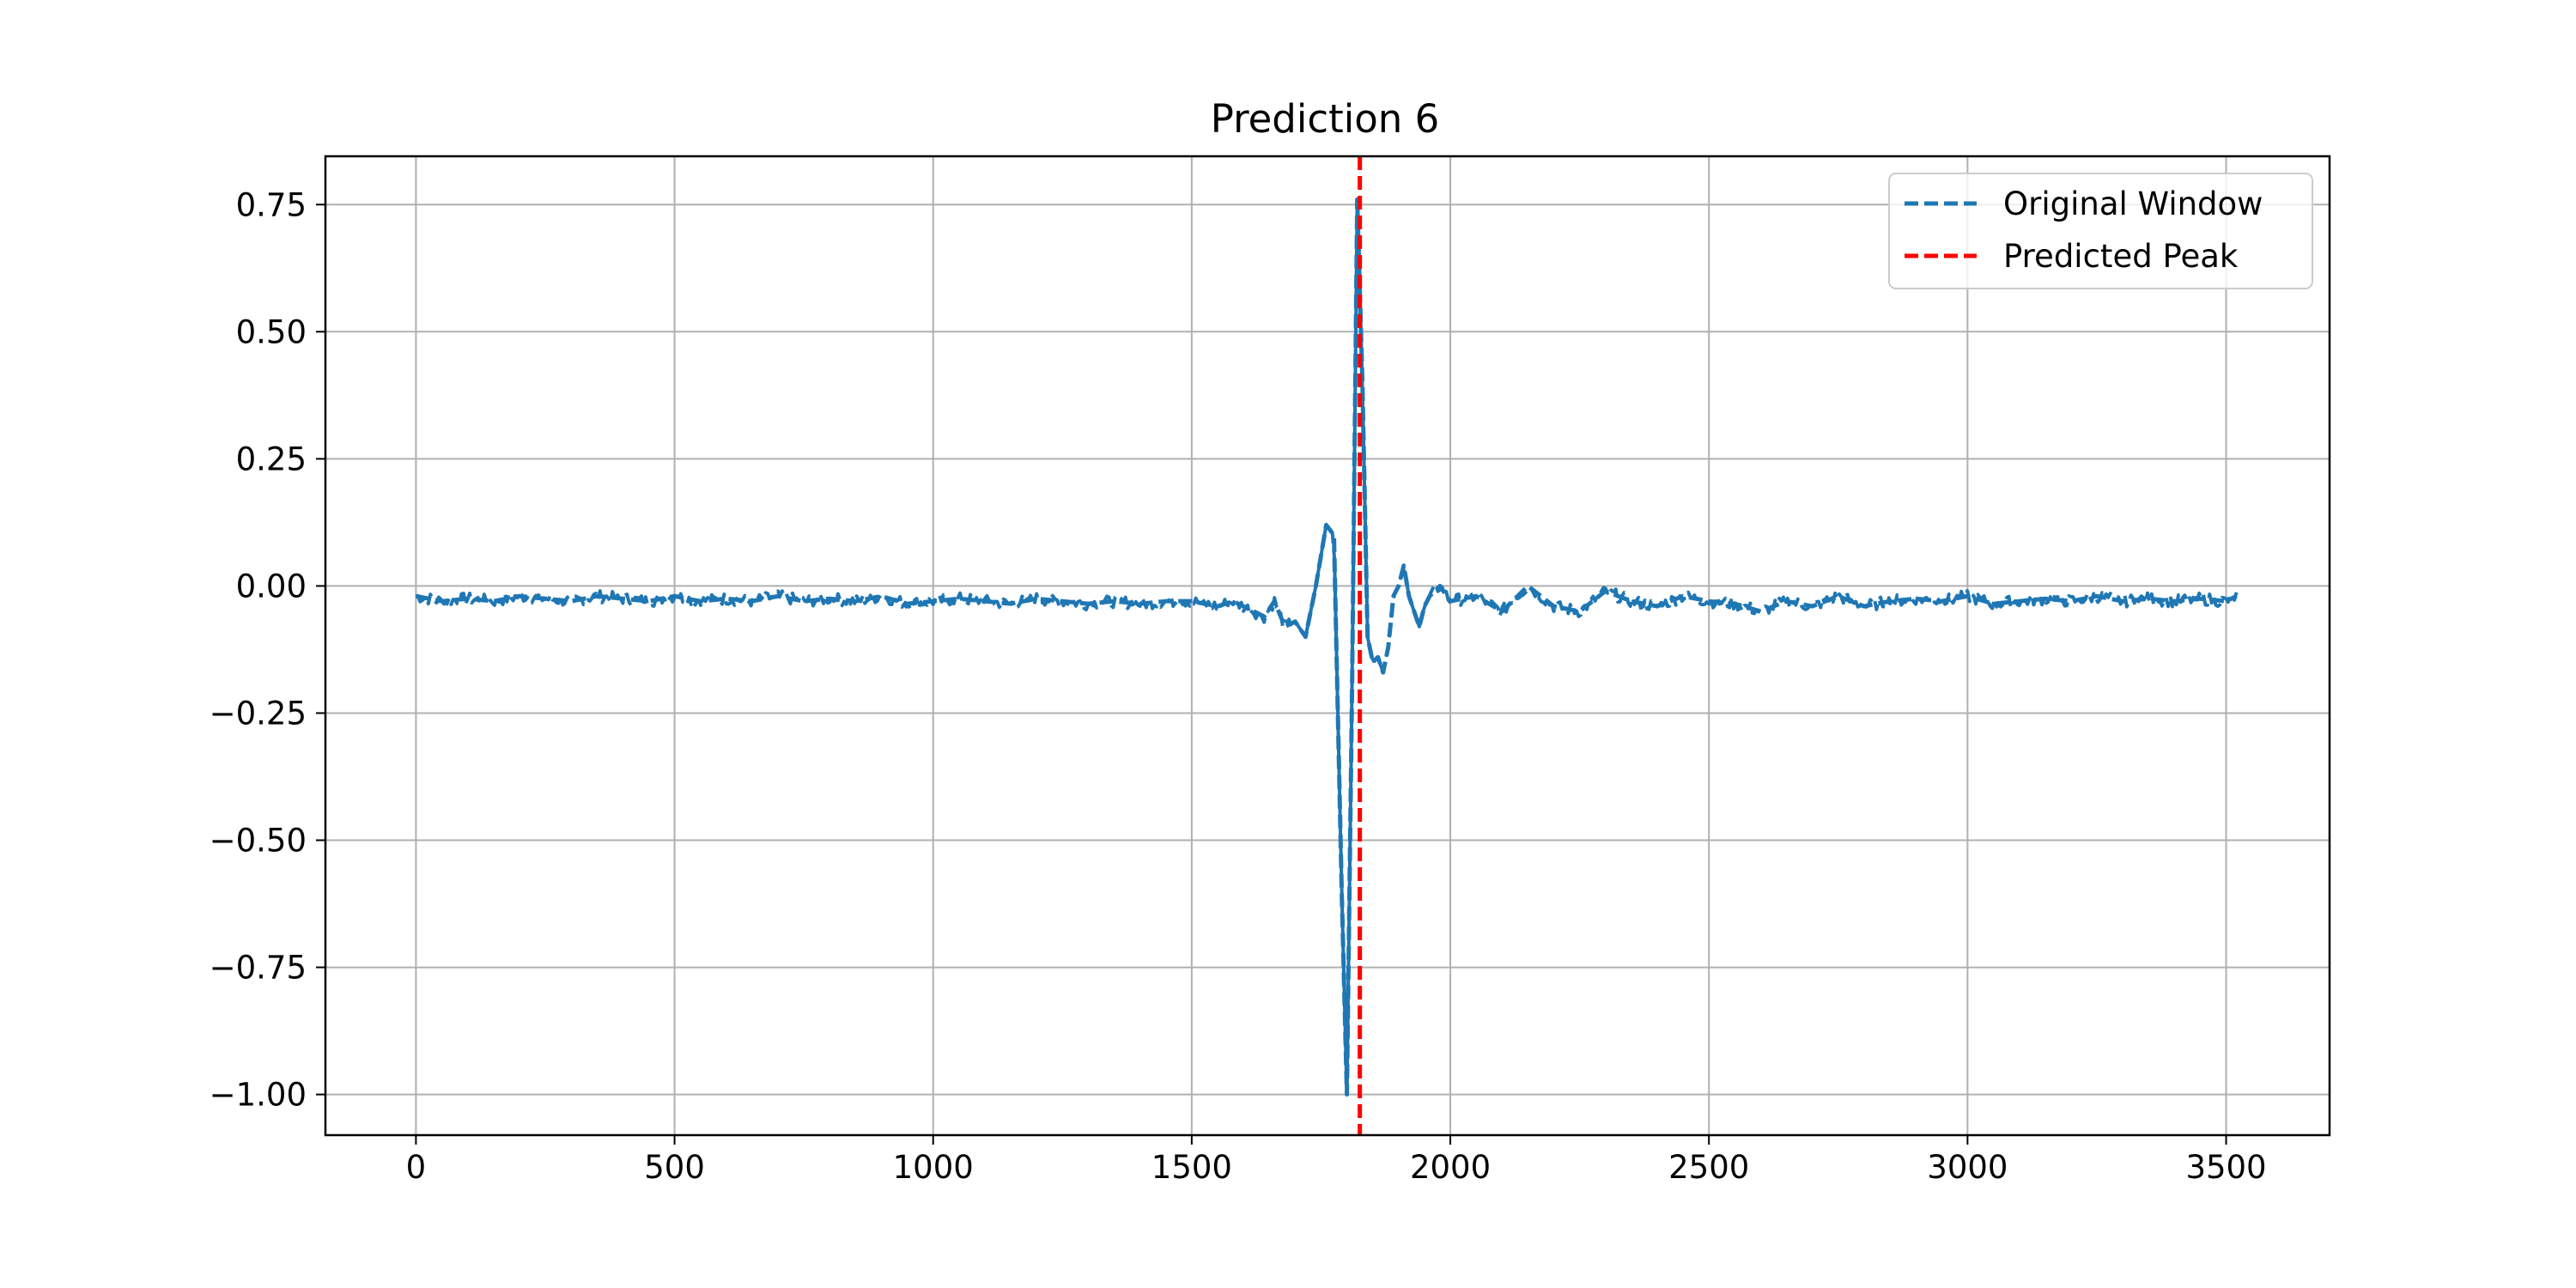 The image size is (2576, 1288). What do you see at coordinates (2121, 257) in the screenshot?
I see `legend-predicted-peak-label: Predicted Peak` at bounding box center [2121, 257].